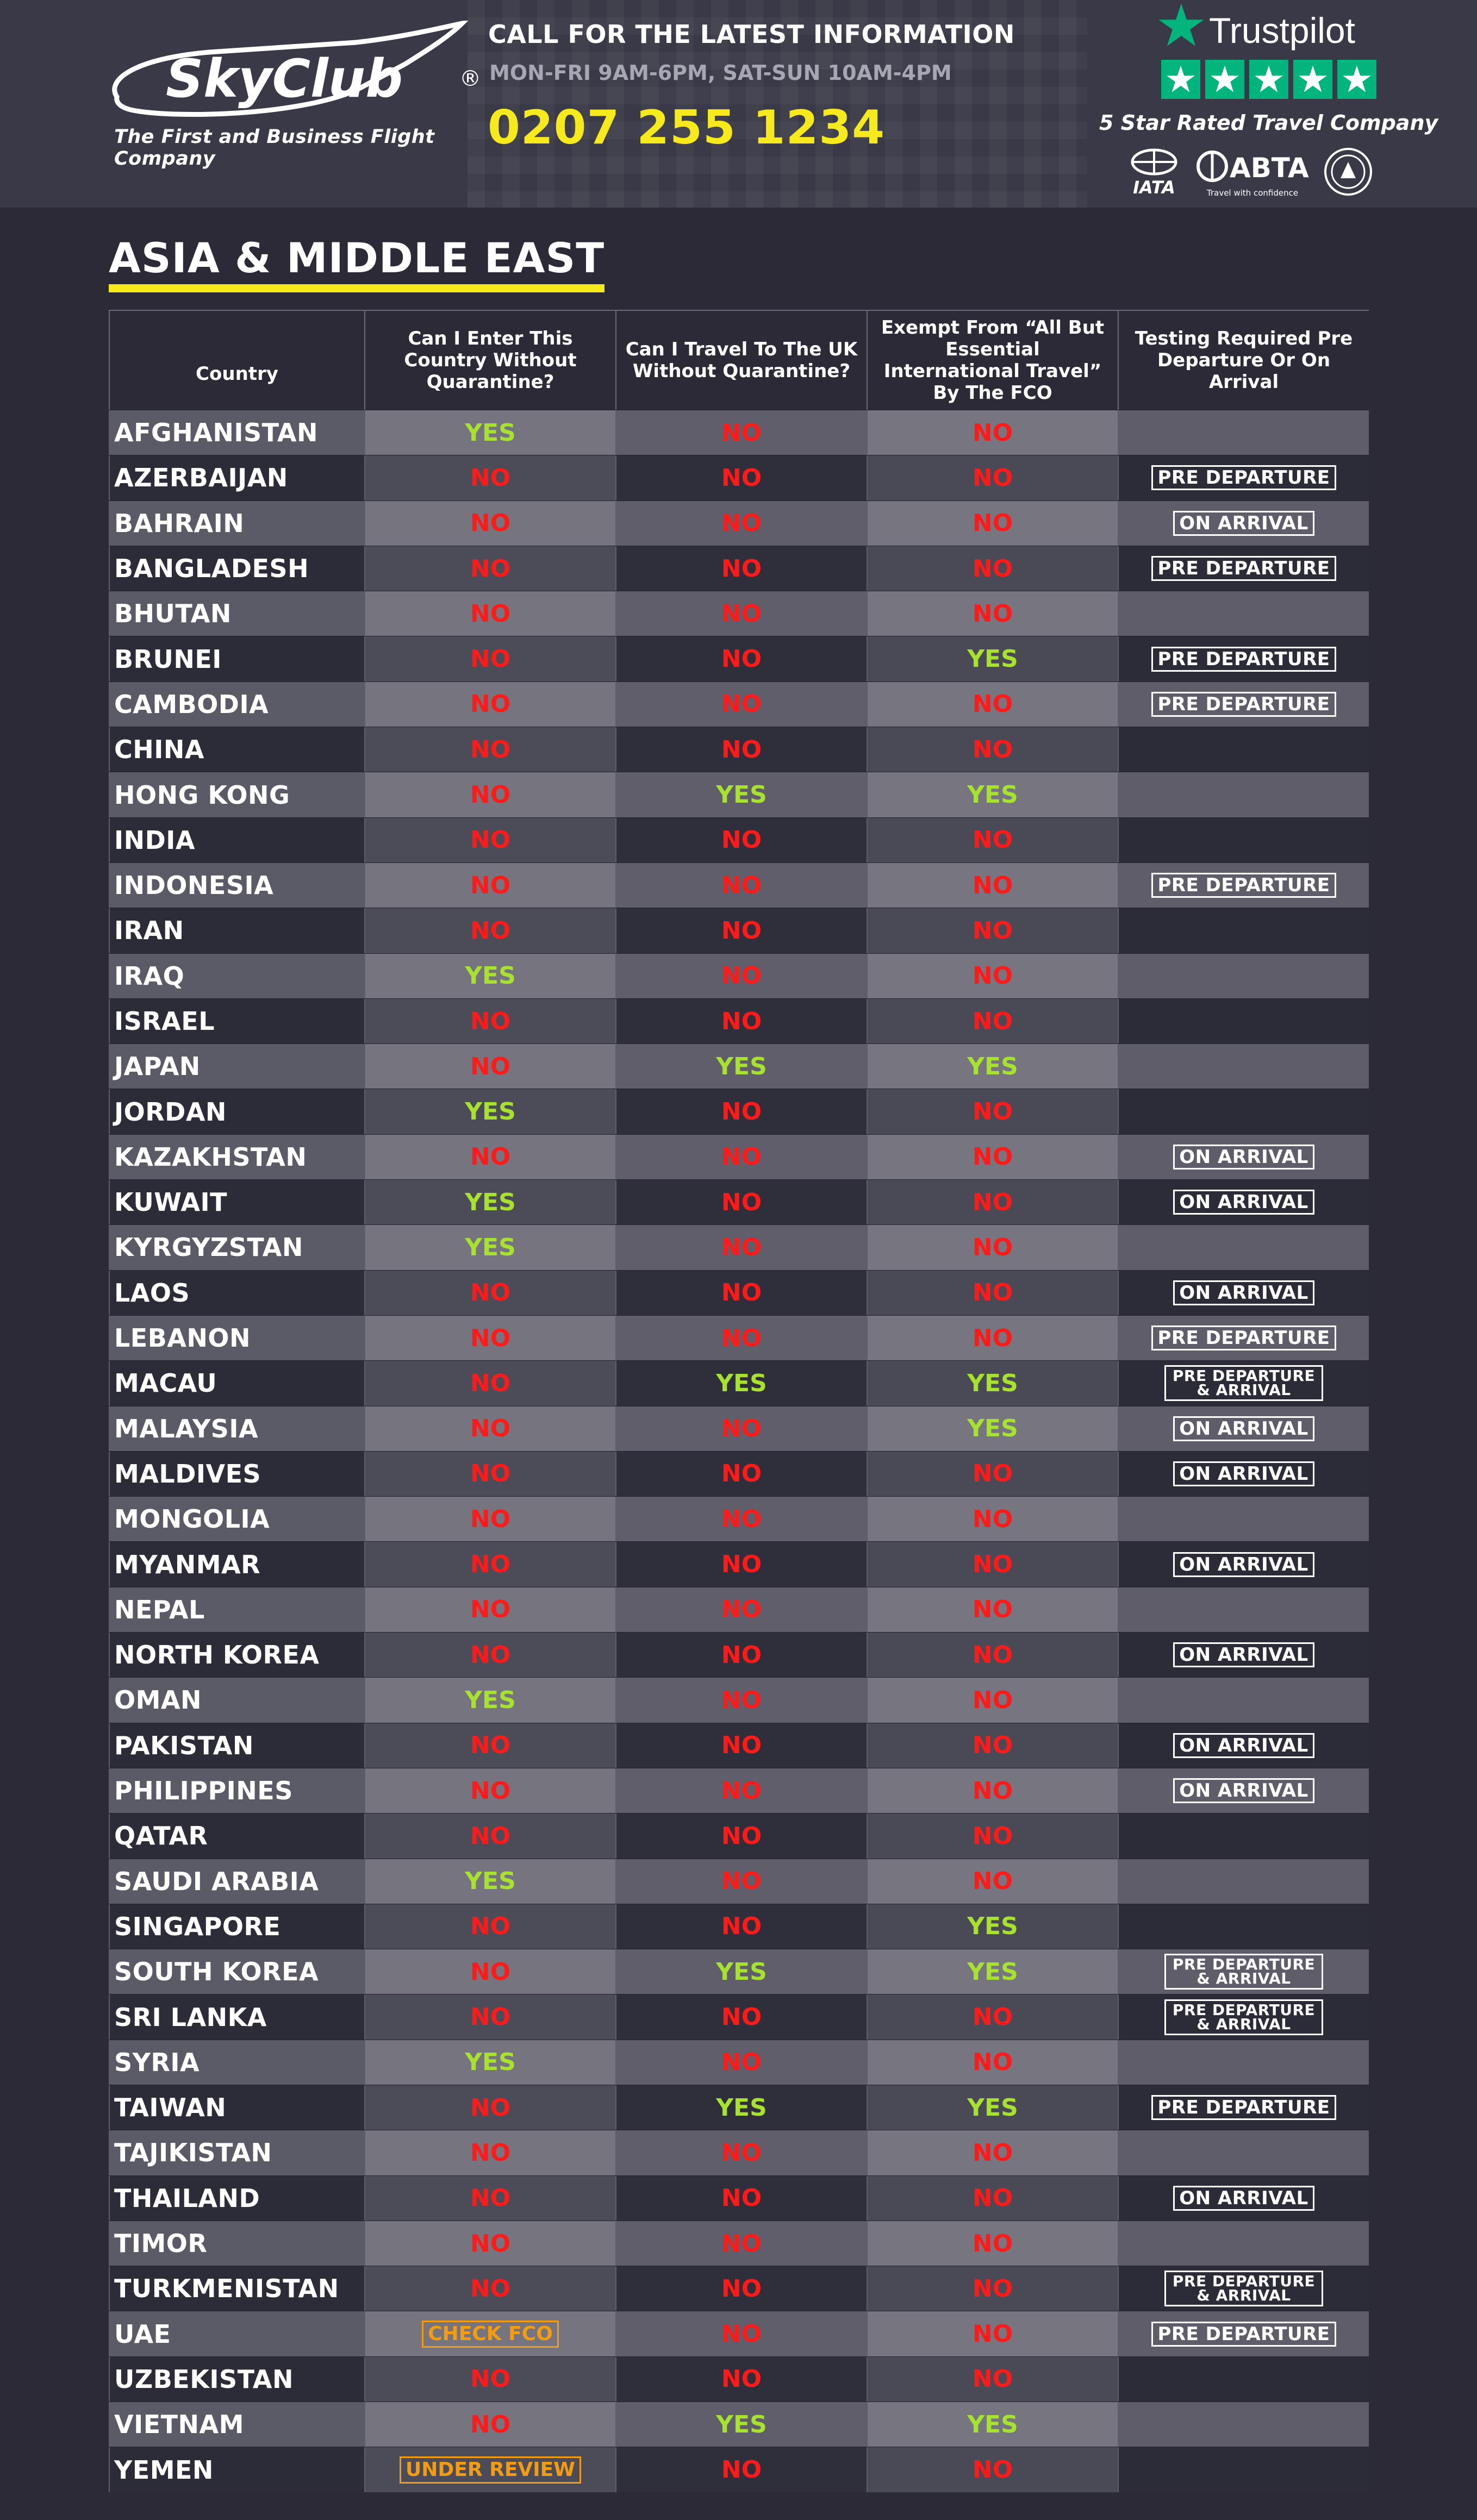  I want to click on country-name: IRAQ, so click(149, 976).